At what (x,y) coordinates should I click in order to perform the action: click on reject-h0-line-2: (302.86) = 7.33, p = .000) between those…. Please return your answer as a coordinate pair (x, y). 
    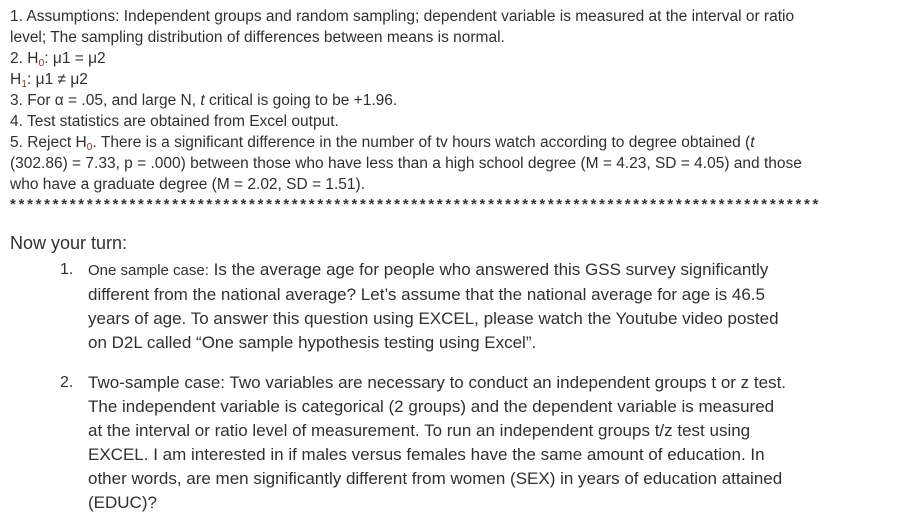
    Looking at the image, I should click on (450, 163).